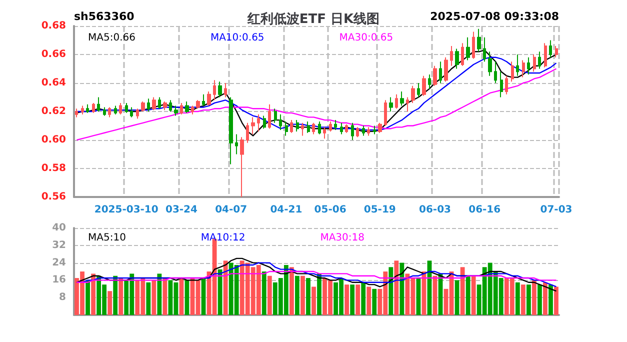  What do you see at coordinates (62, 298) in the screenshot?
I see `y-tick-label: 8` at bounding box center [62, 298].